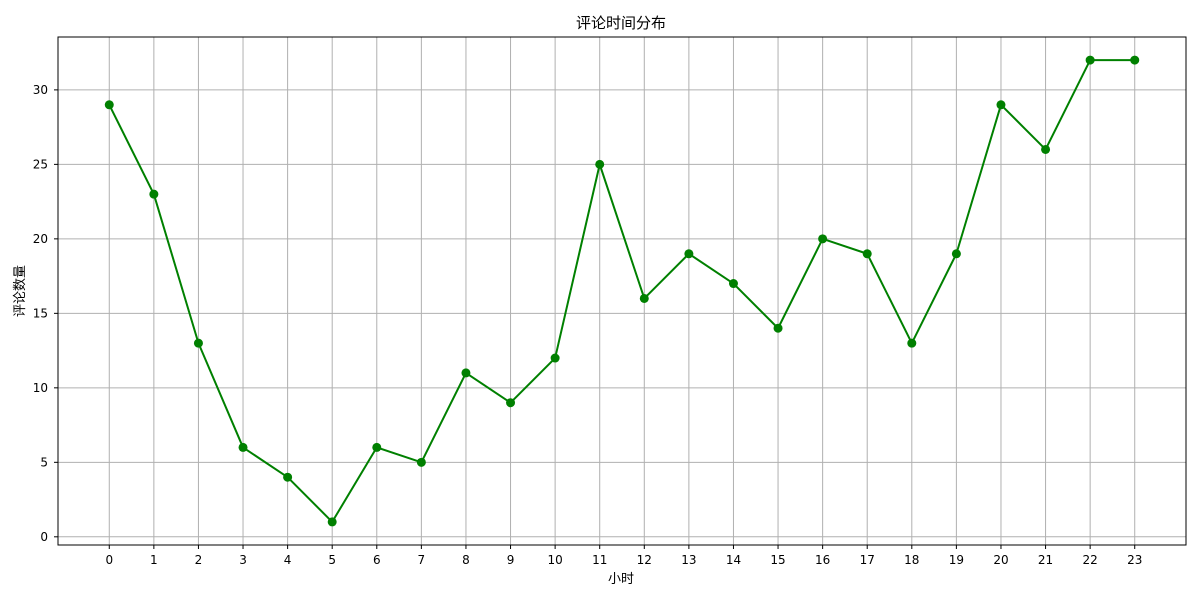 Image resolution: width=1200 pixels, height=600 pixels. What do you see at coordinates (554, 560) in the screenshot?
I see `x-tick-label: 10` at bounding box center [554, 560].